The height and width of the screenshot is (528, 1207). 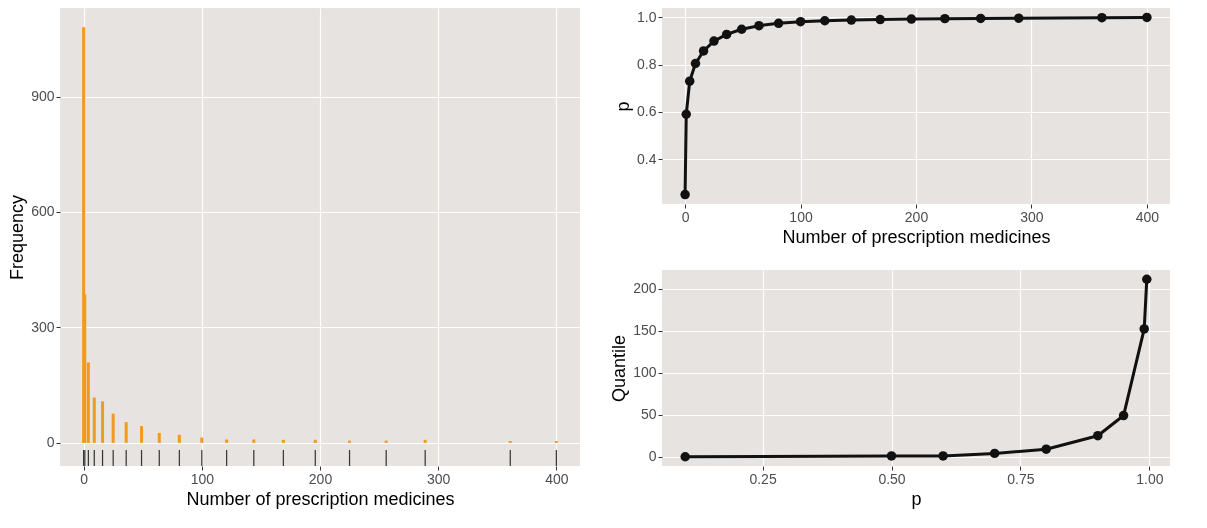 What do you see at coordinates (43, 326) in the screenshot?
I see `y-tick-label: 300` at bounding box center [43, 326].